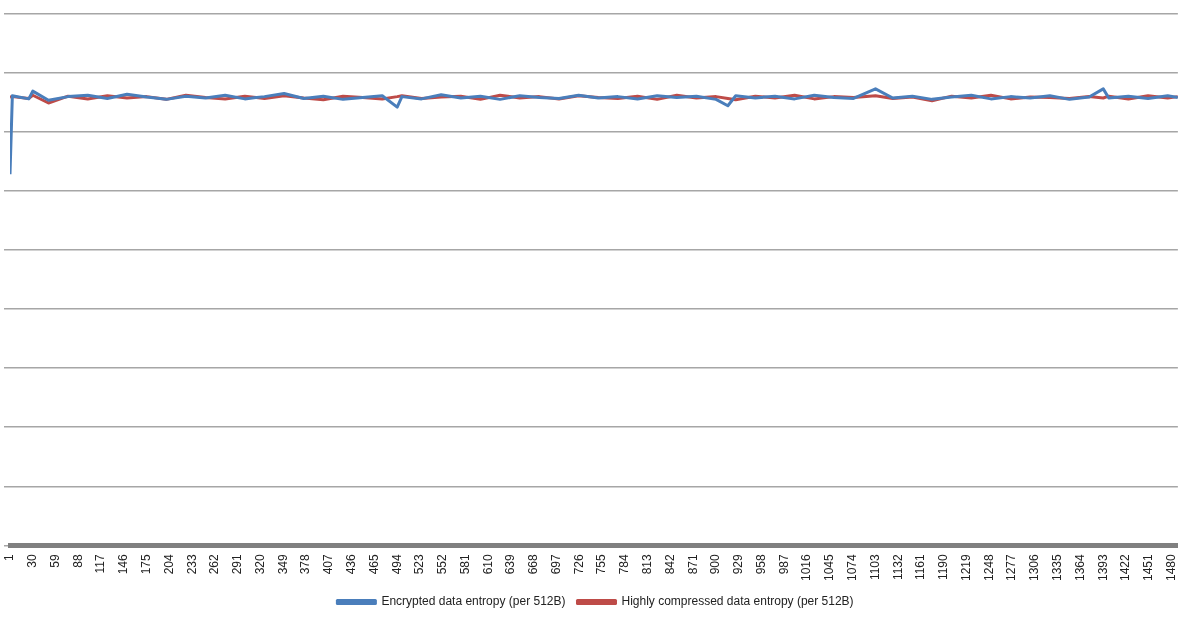  What do you see at coordinates (419, 564) in the screenshot?
I see `x-tick-label: 523` at bounding box center [419, 564].